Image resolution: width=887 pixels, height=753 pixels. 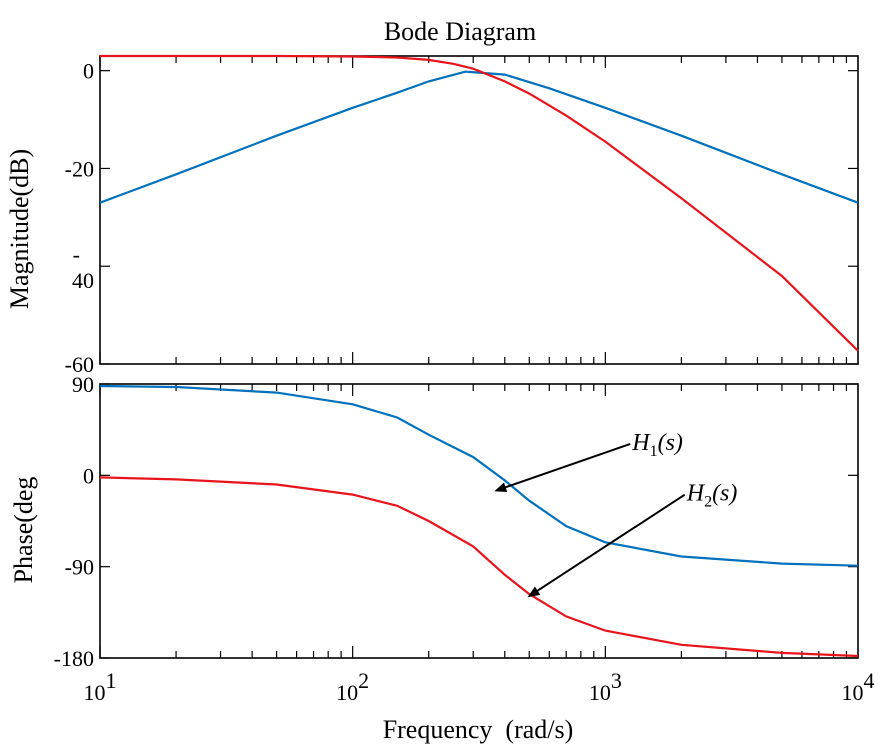 What do you see at coordinates (605, 686) in the screenshot?
I see `x-tick-label: 10³` at bounding box center [605, 686].